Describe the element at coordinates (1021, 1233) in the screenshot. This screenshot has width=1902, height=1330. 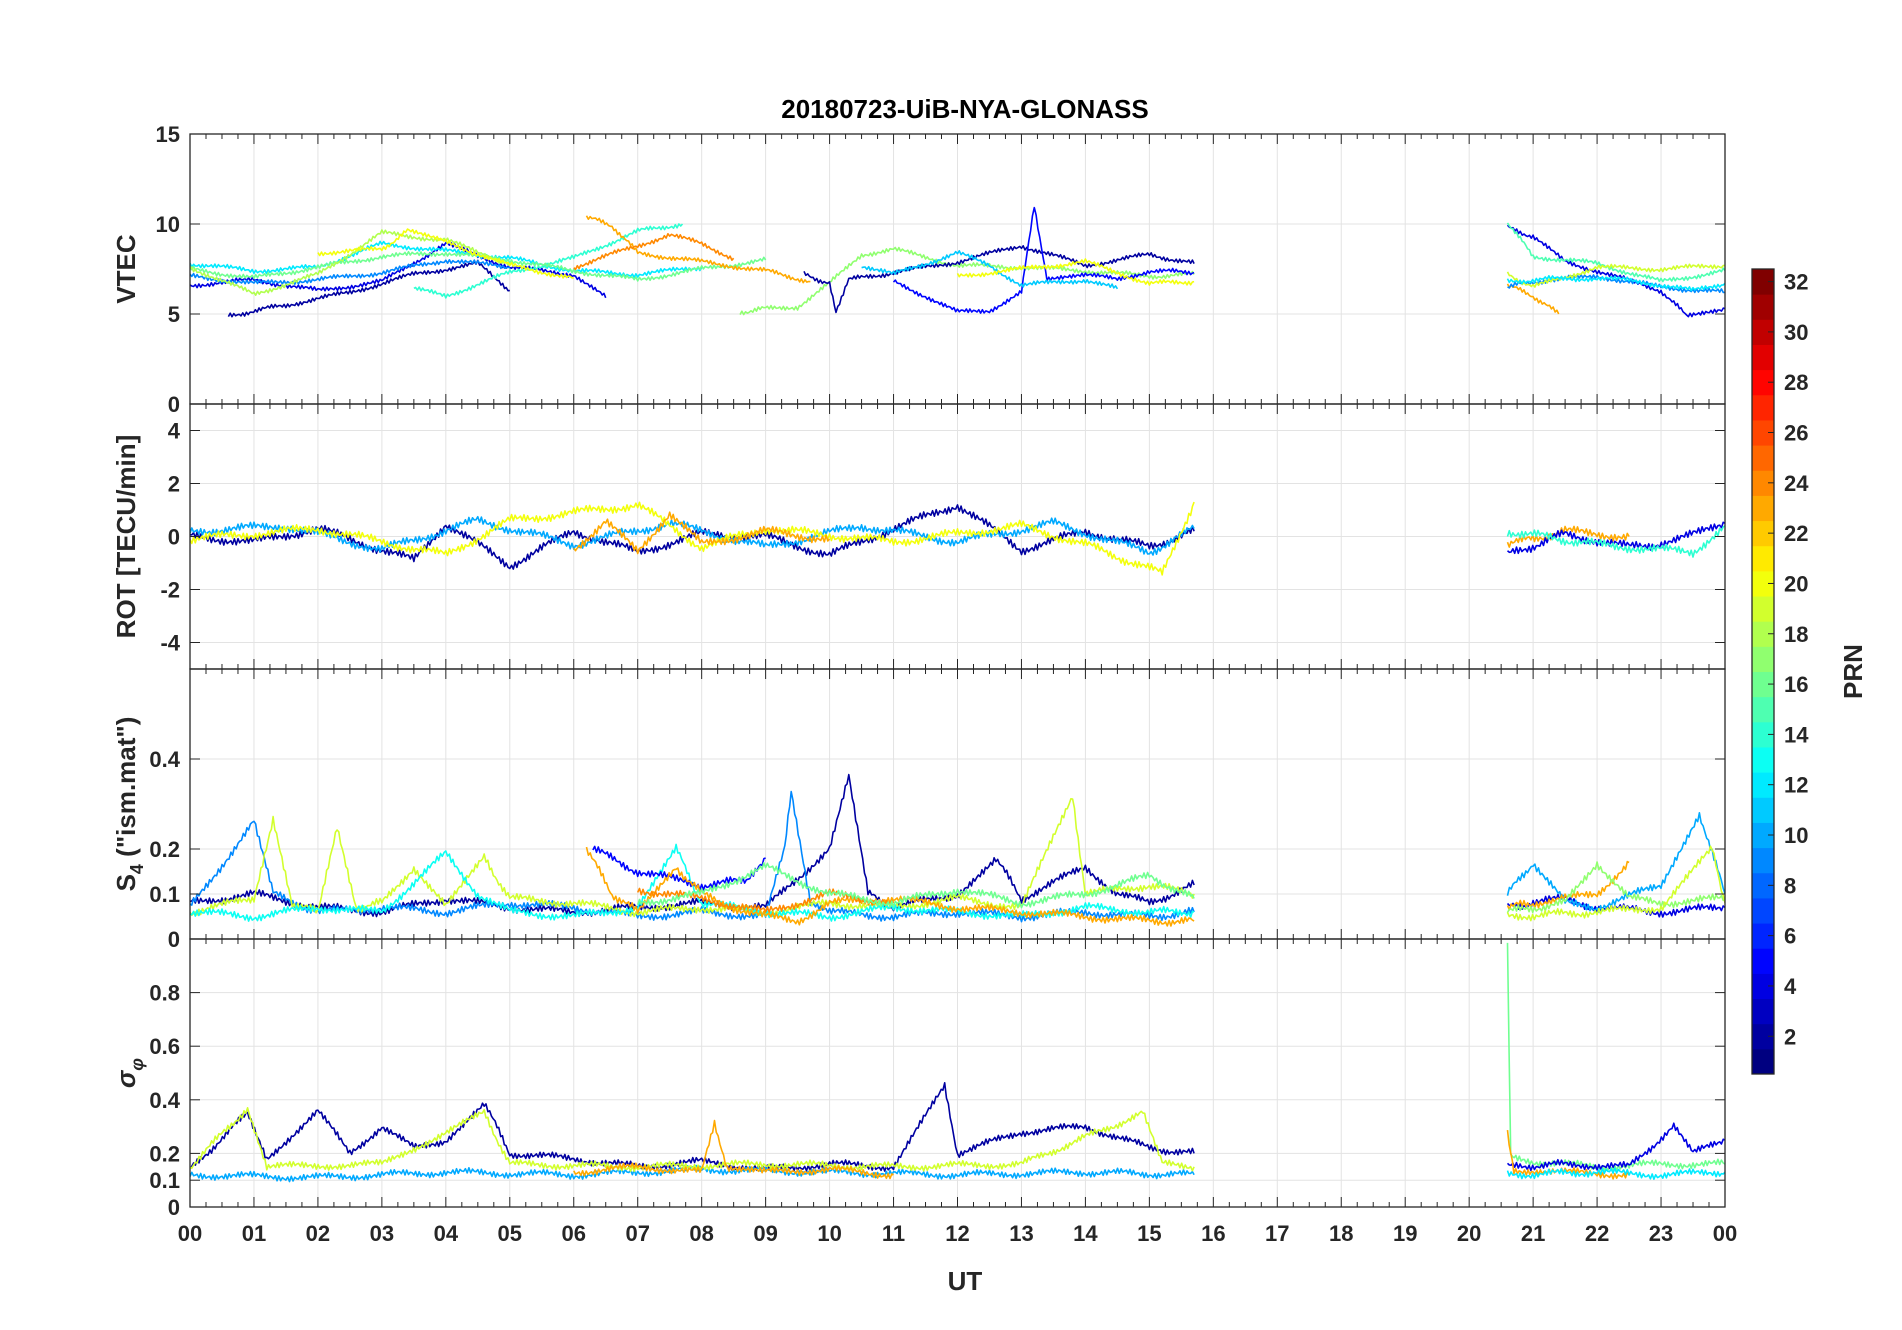
I see `x-tick-label: 13` at that location.